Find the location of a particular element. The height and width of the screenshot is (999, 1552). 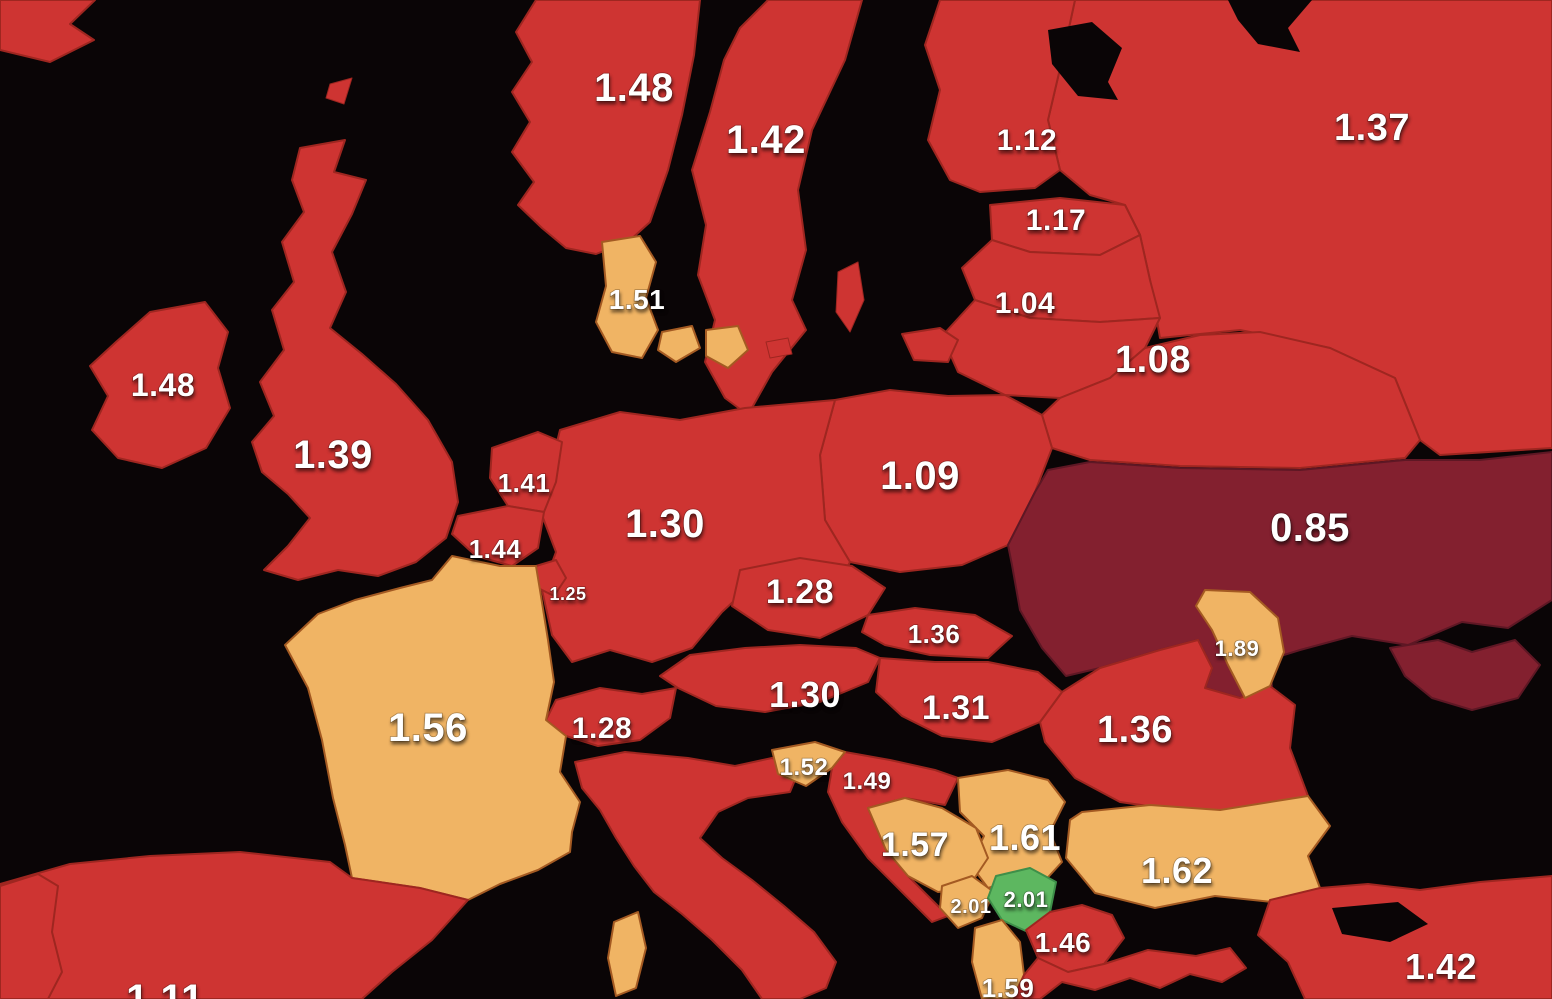

value-label-belgium: 1.44 is located at coordinates (495, 549).